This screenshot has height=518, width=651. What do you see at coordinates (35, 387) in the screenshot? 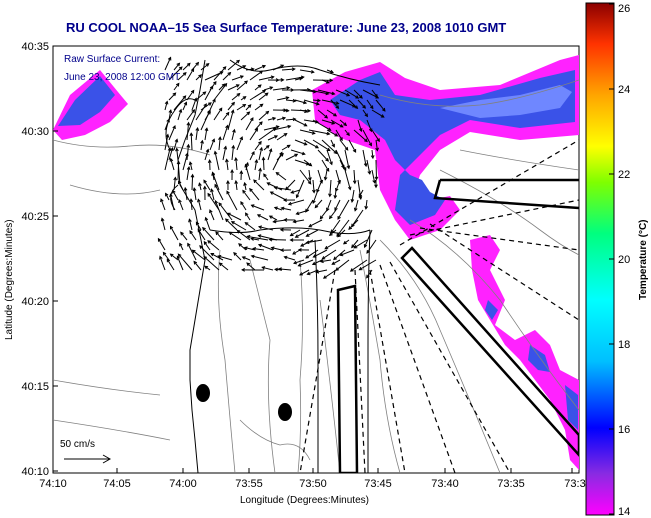
I see `y-tick-label: 40:15` at bounding box center [35, 387].